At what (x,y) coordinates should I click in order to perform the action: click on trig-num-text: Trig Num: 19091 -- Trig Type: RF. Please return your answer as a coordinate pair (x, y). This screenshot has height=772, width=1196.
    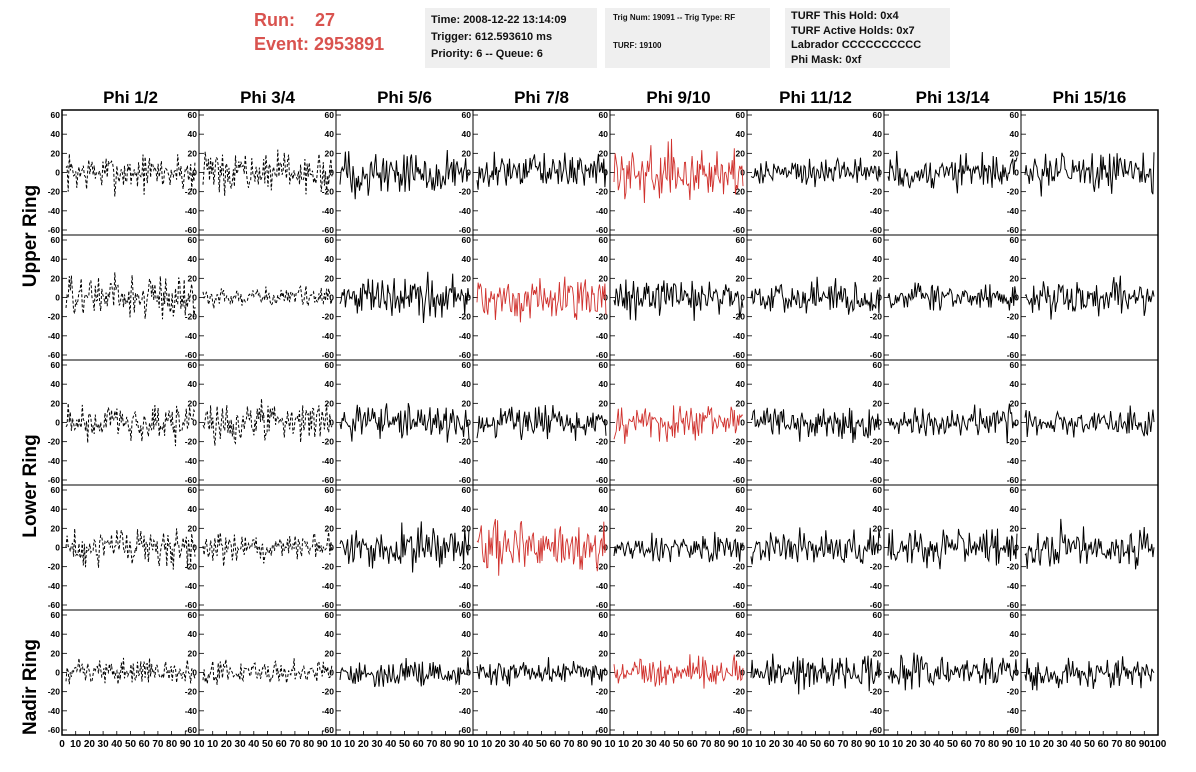
    Looking at the image, I should click on (674, 17).